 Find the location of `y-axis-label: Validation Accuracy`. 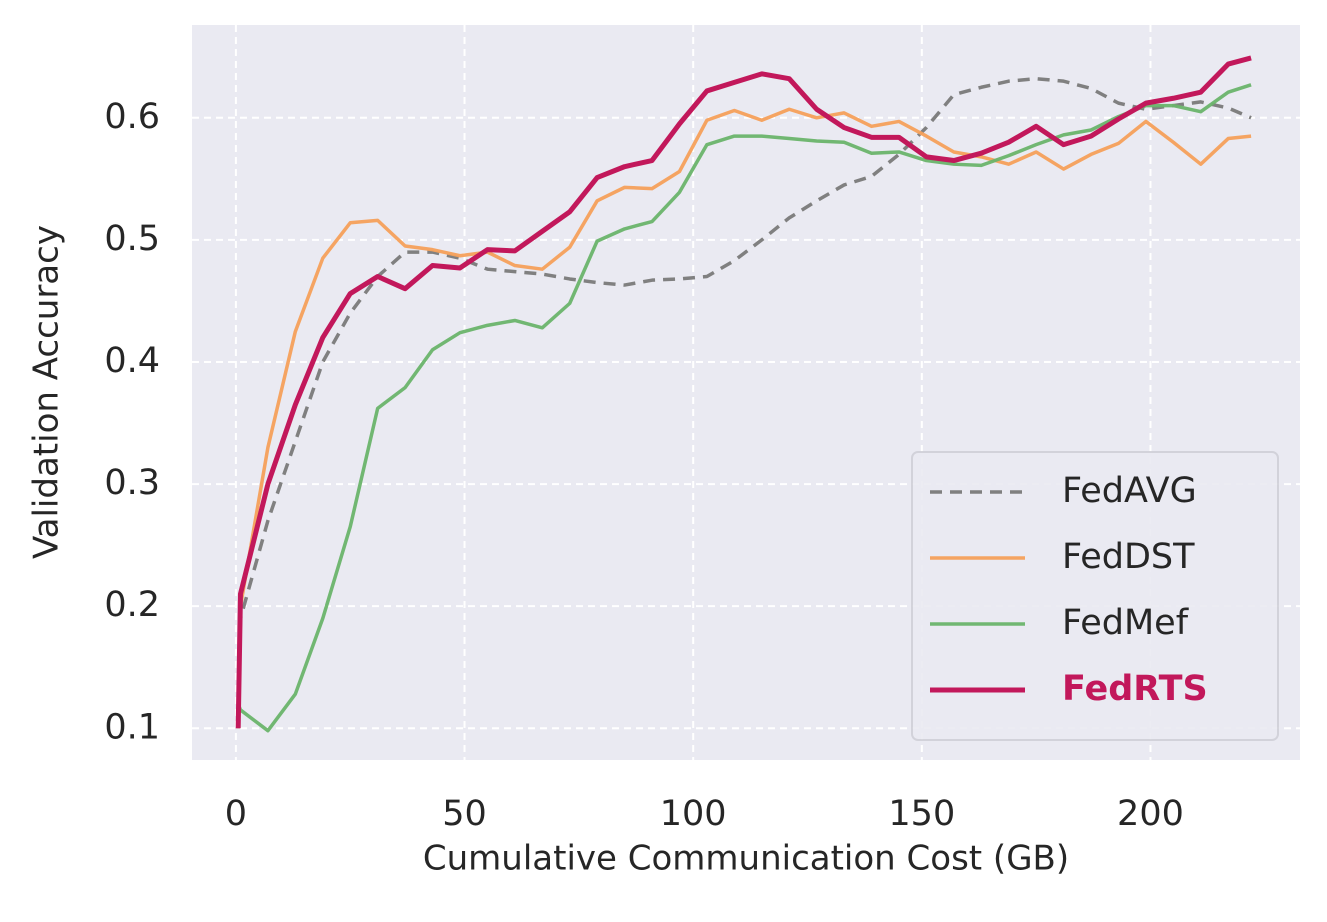

y-axis-label: Validation Accuracy is located at coordinates (47, 392).